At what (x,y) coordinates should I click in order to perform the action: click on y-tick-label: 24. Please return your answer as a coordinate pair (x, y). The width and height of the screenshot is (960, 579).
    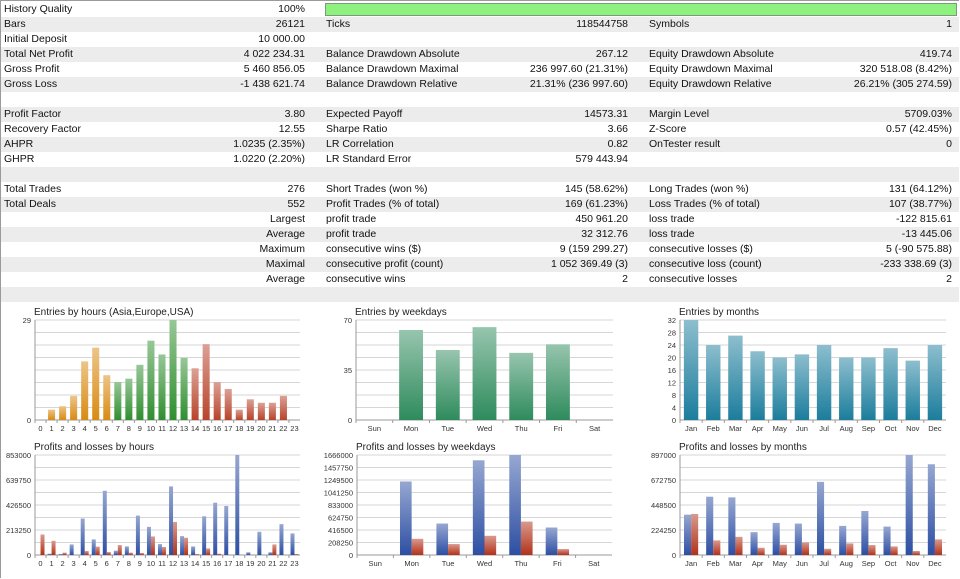
    Looking at the image, I should click on (672, 345).